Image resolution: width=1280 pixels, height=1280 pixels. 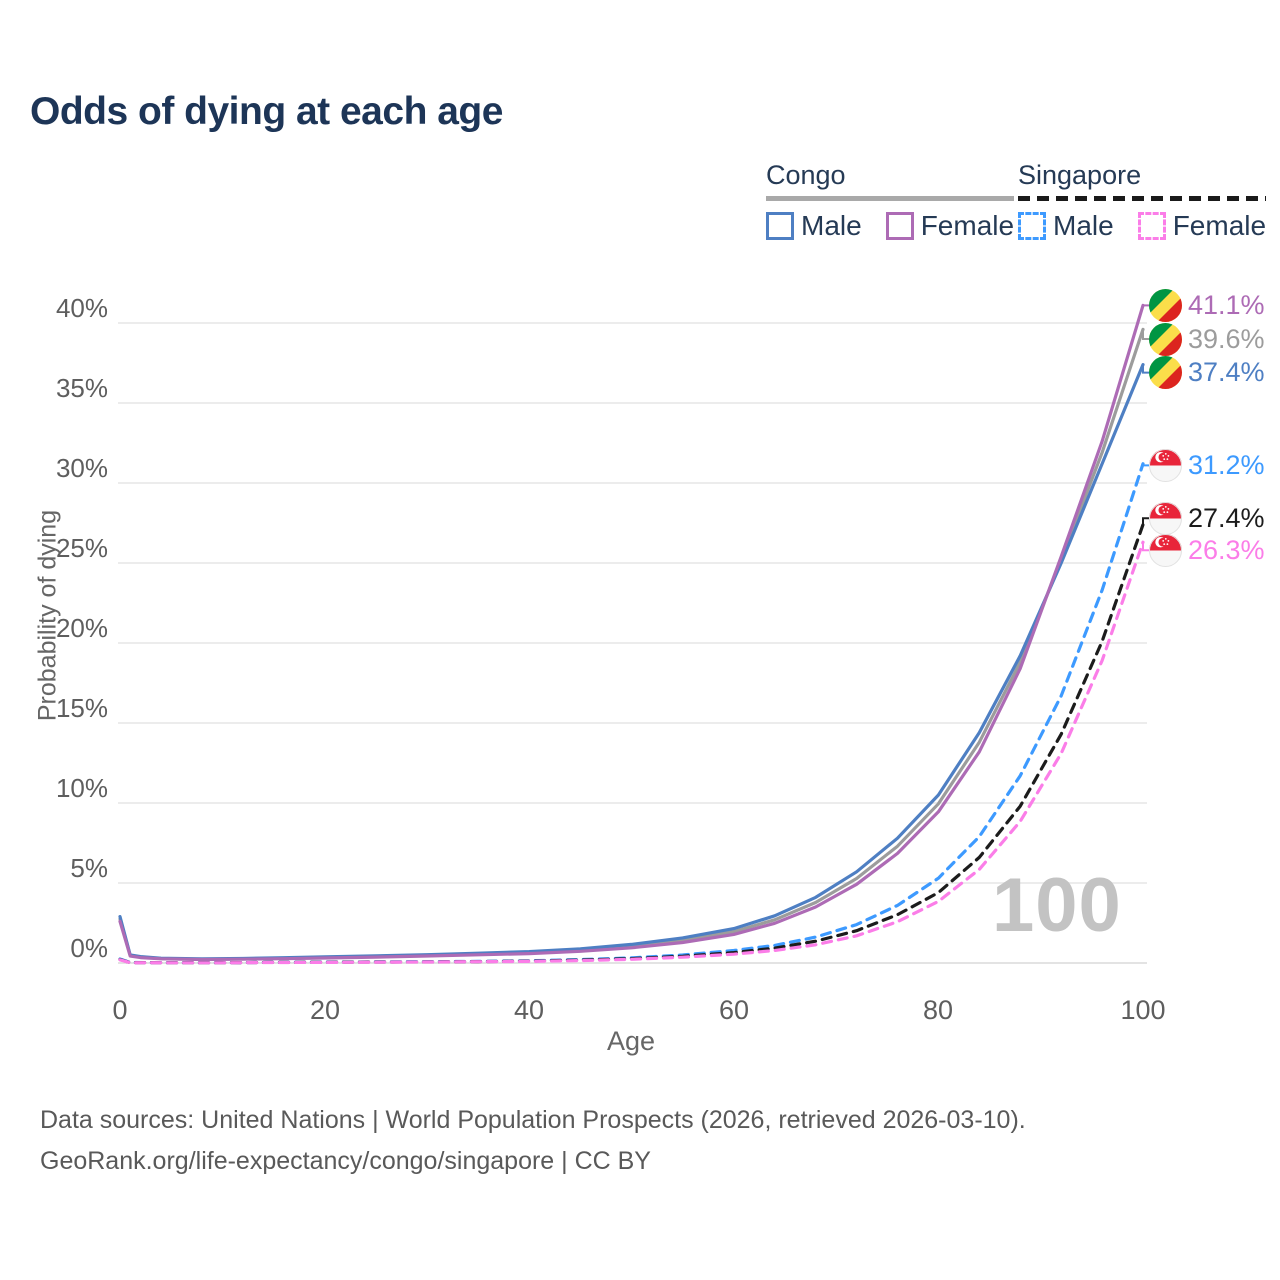 I want to click on legend-item-congo-female: Female, so click(x=950, y=226).